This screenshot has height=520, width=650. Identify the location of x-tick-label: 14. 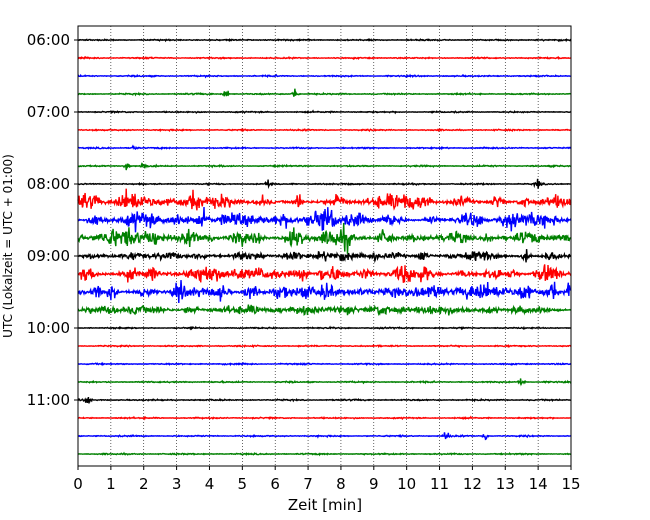
(538, 484).